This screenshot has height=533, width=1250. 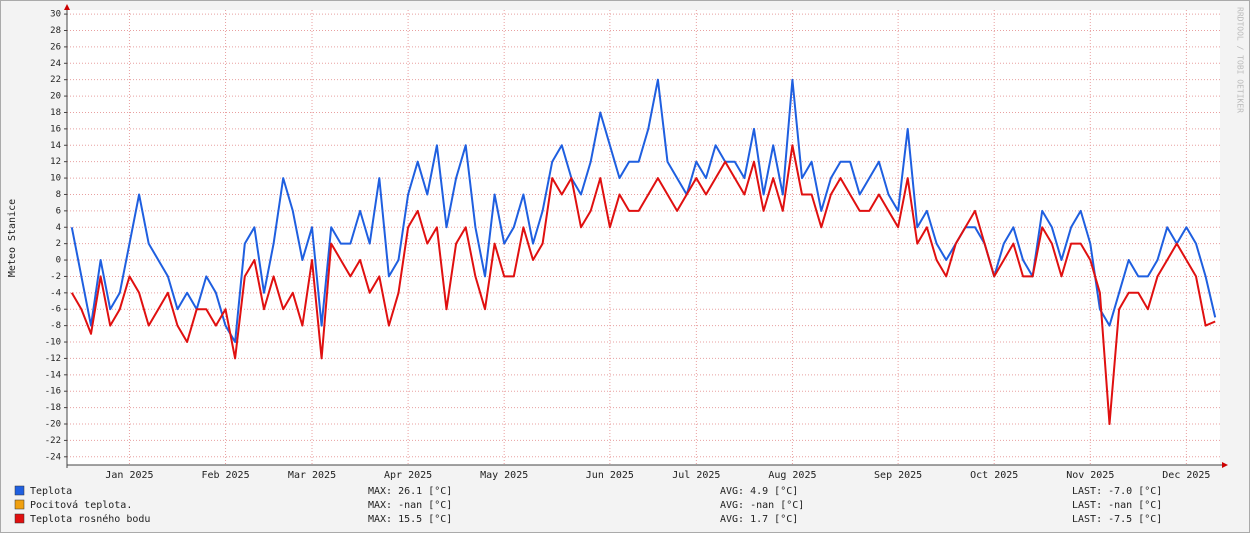 I want to click on y-tick-label: -14, so click(x=53, y=375).